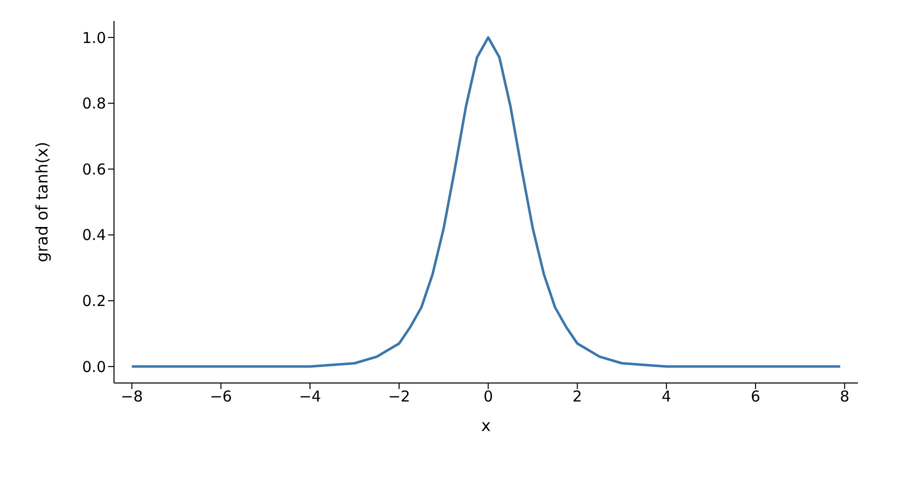  What do you see at coordinates (577, 397) in the screenshot?
I see `x-tick-label: 2` at bounding box center [577, 397].